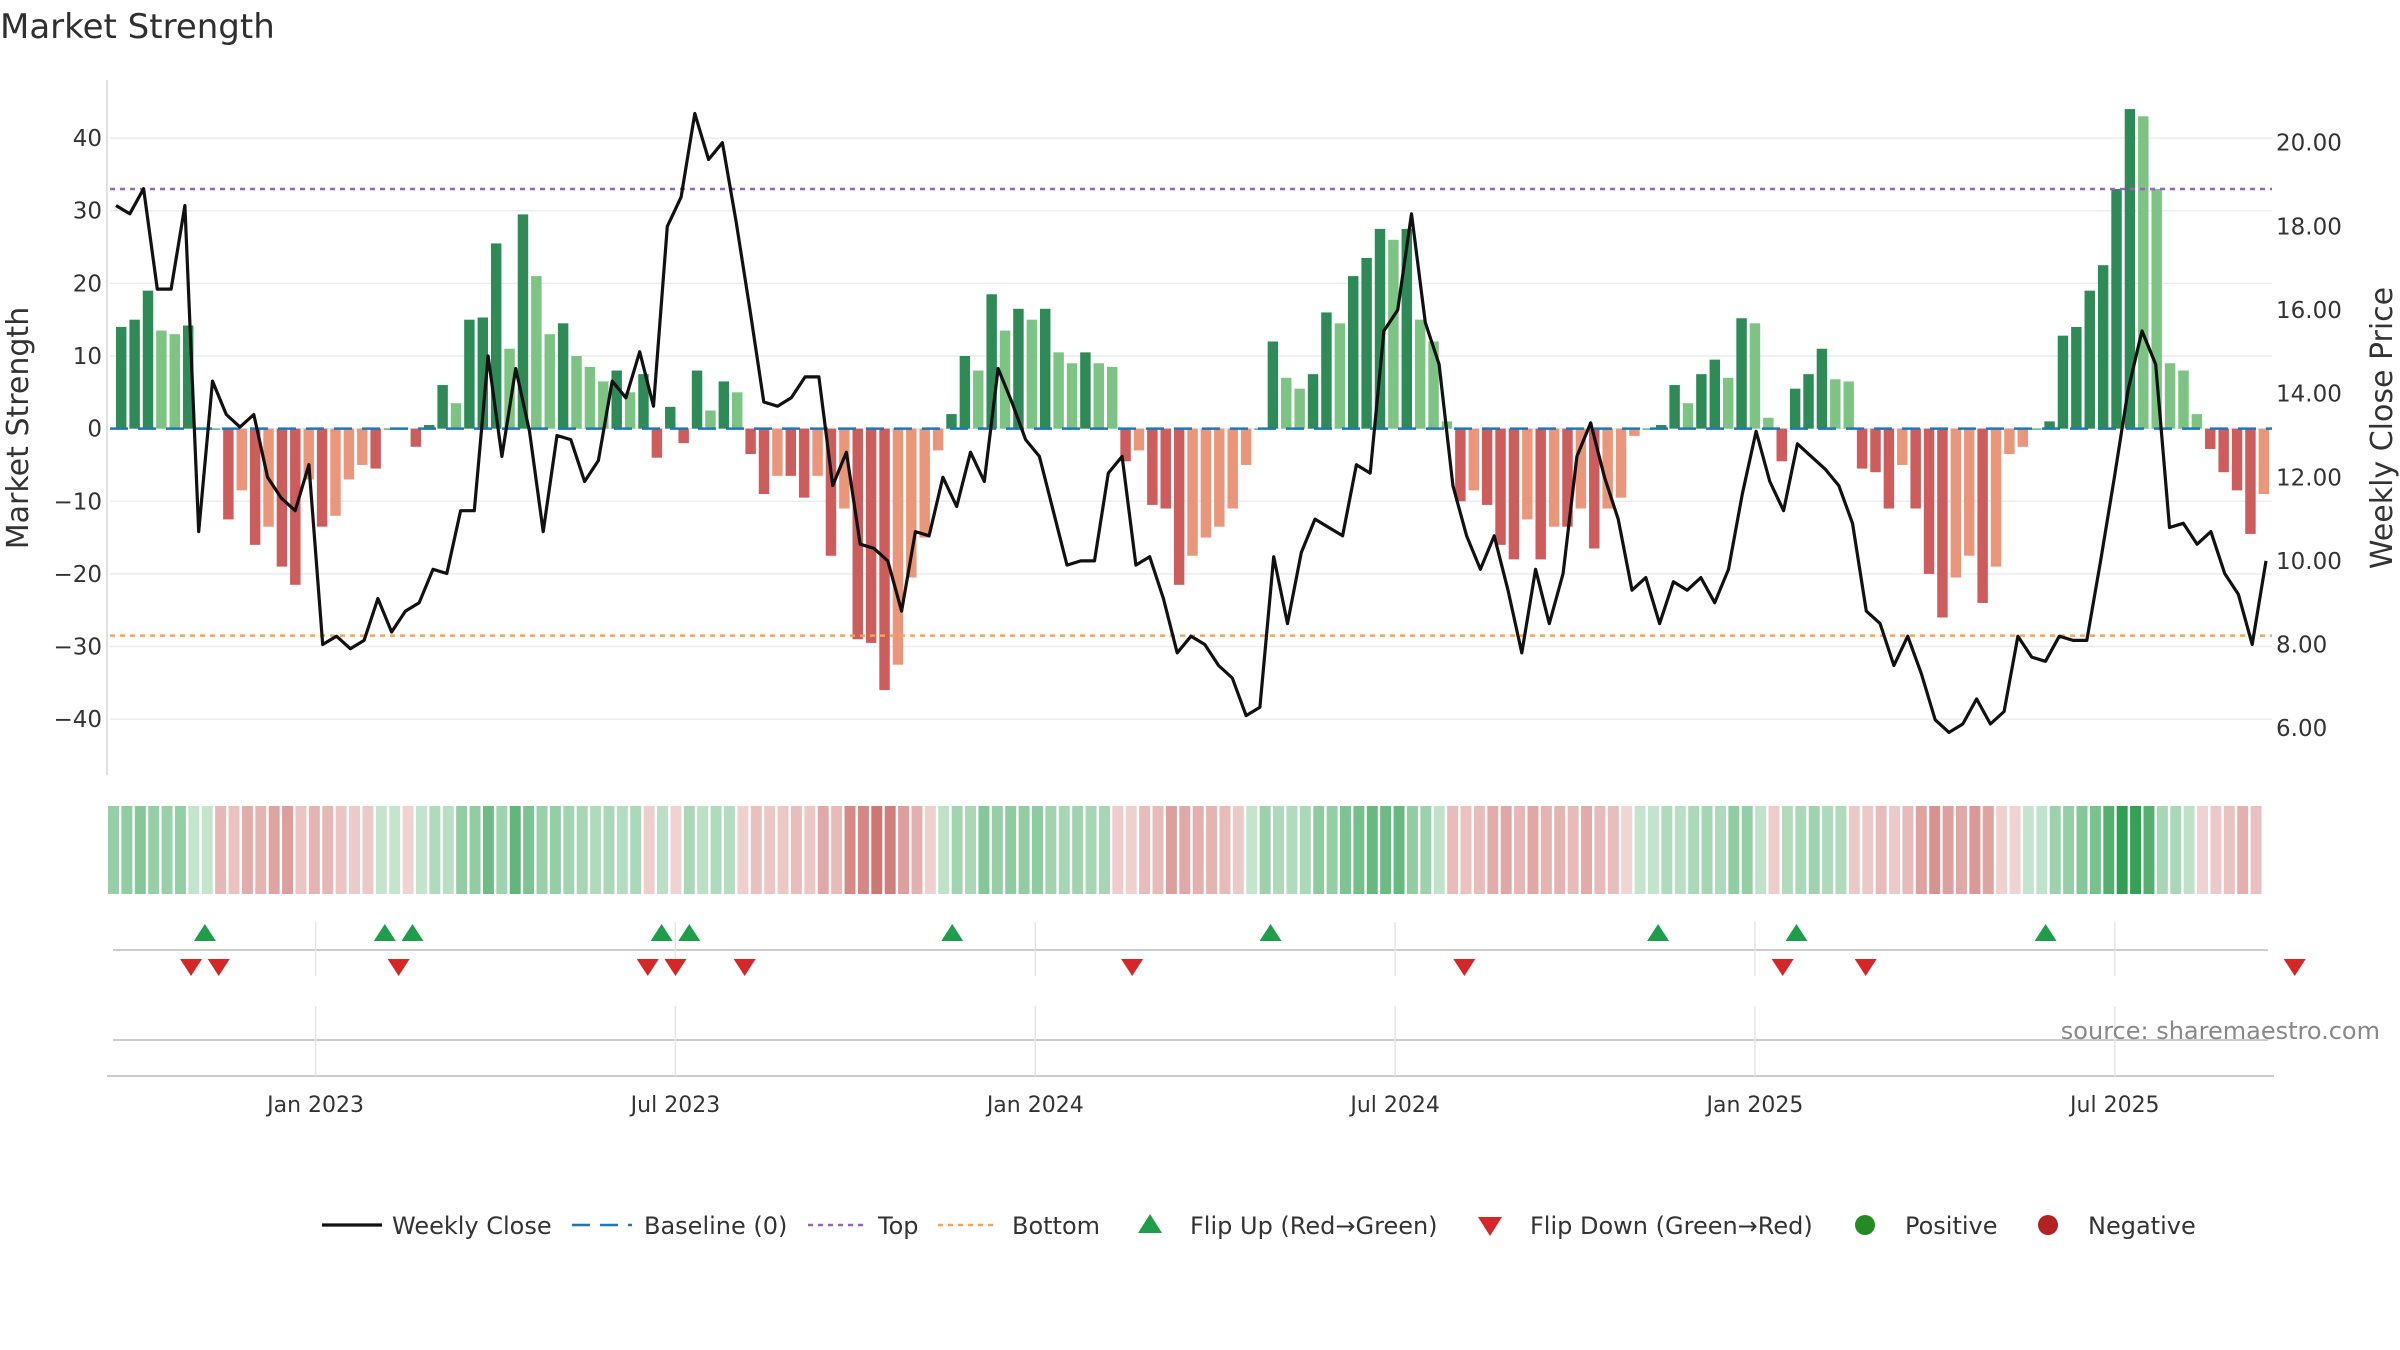 The width and height of the screenshot is (2400, 1350). I want to click on x-tick: Jan 2023, so click(314, 1105).